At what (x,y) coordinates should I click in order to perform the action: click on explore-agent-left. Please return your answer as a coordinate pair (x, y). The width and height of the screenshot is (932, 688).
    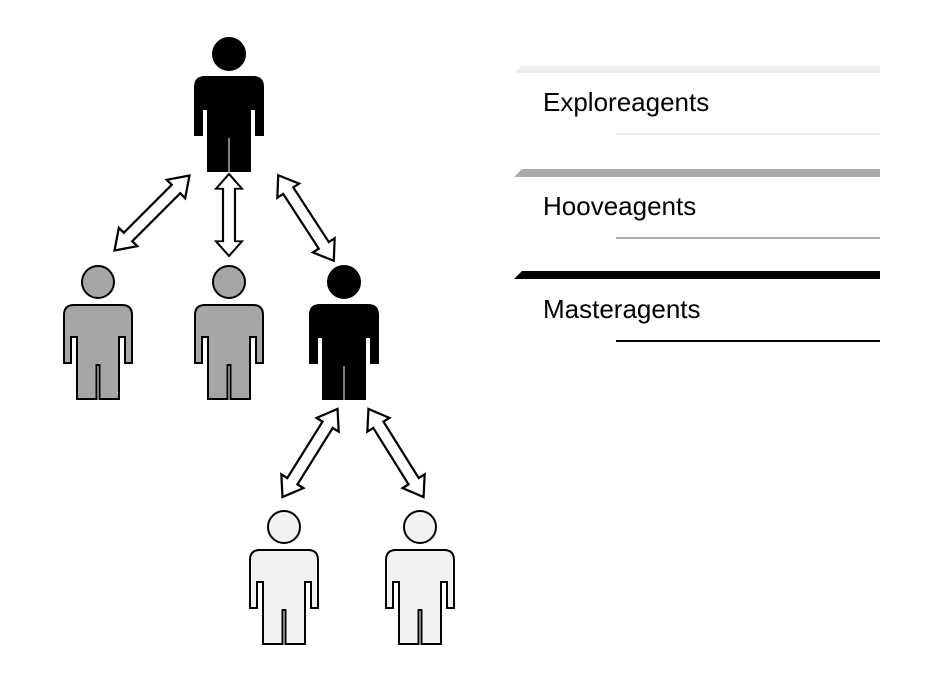
    Looking at the image, I should click on (284, 577).